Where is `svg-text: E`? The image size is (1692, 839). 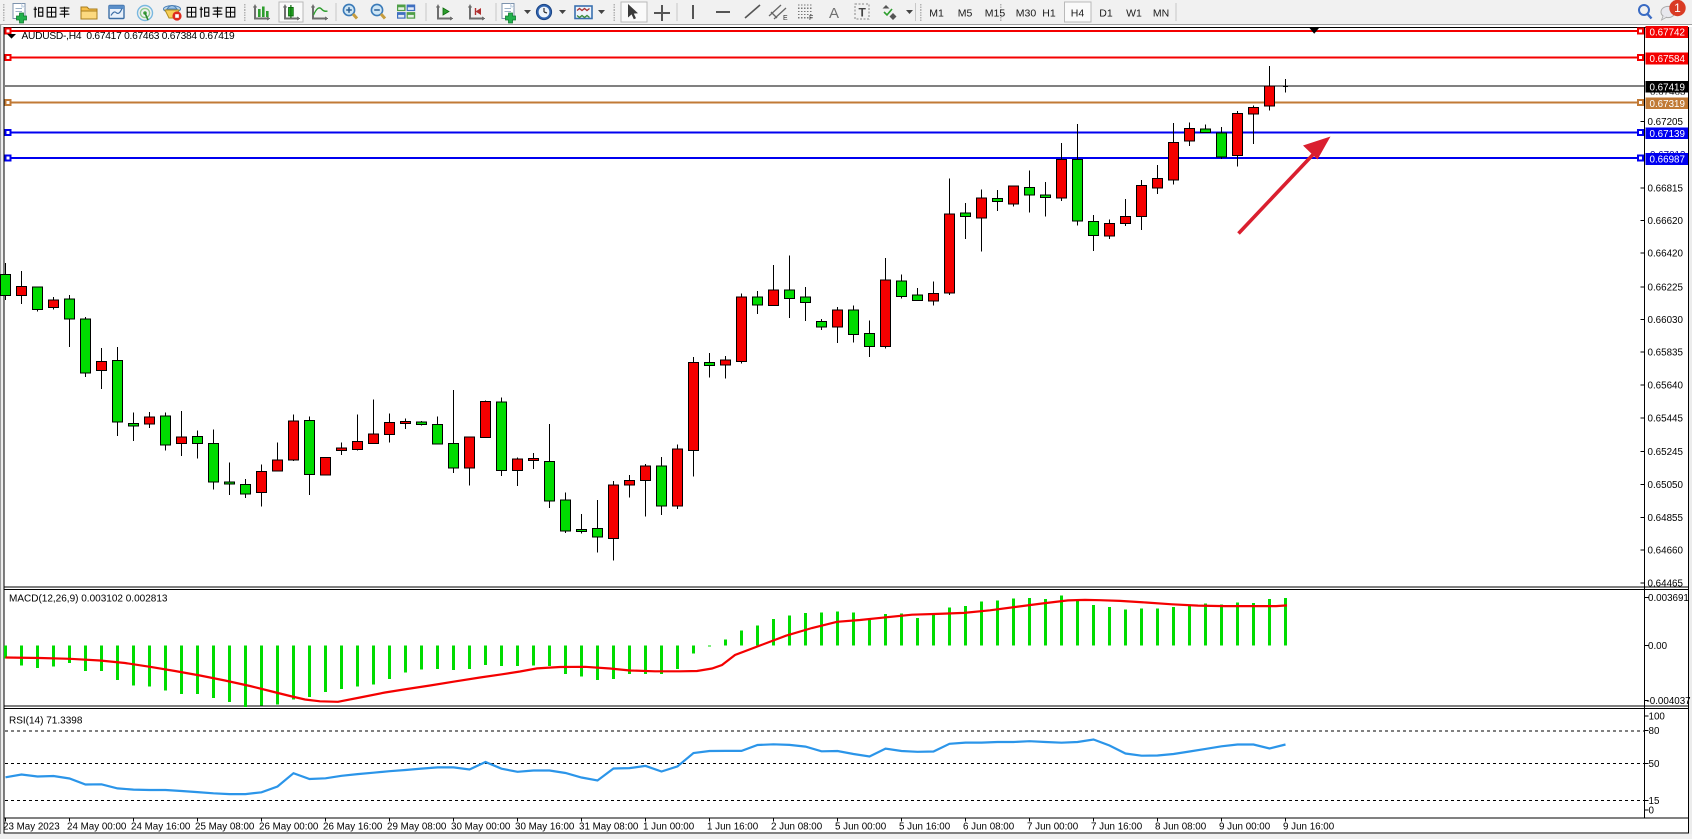
svg-text: E is located at coordinates (785, 18).